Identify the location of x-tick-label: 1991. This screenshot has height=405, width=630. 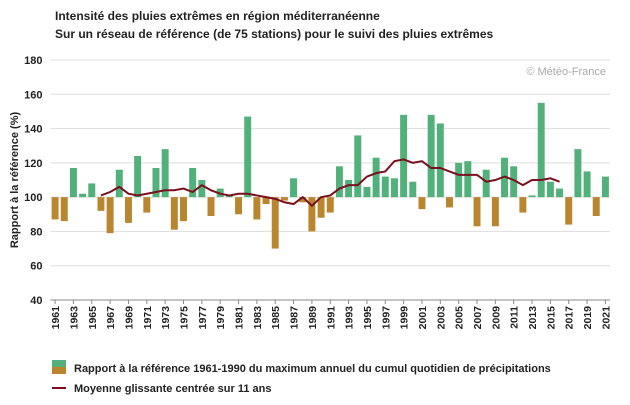
(331, 318).